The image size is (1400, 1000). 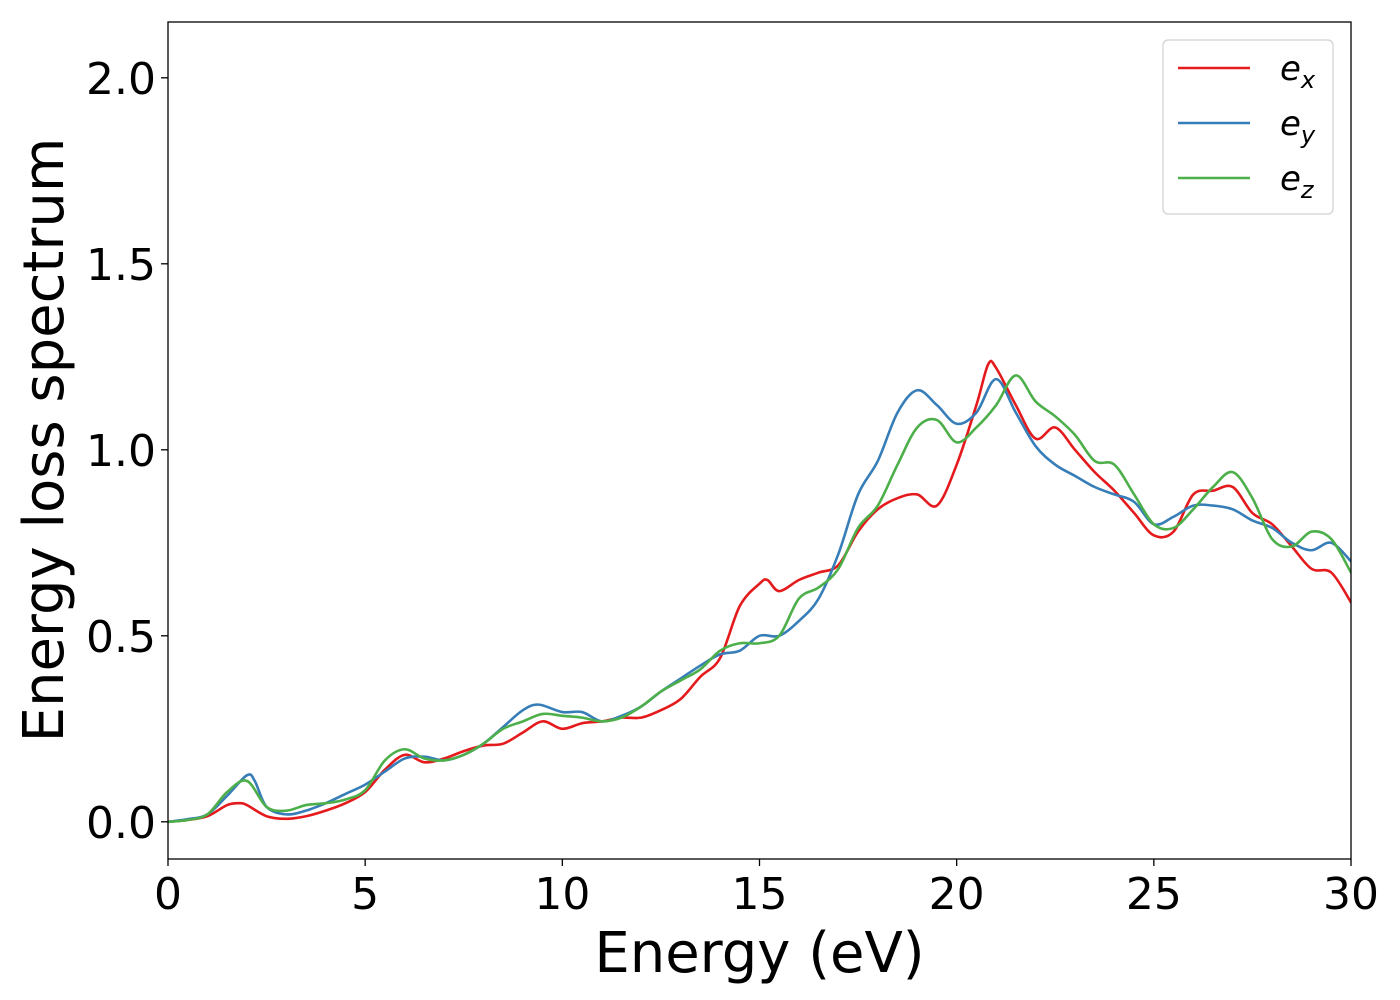 What do you see at coordinates (1298, 126) in the screenshot?
I see `legend-label-y: ey` at bounding box center [1298, 126].